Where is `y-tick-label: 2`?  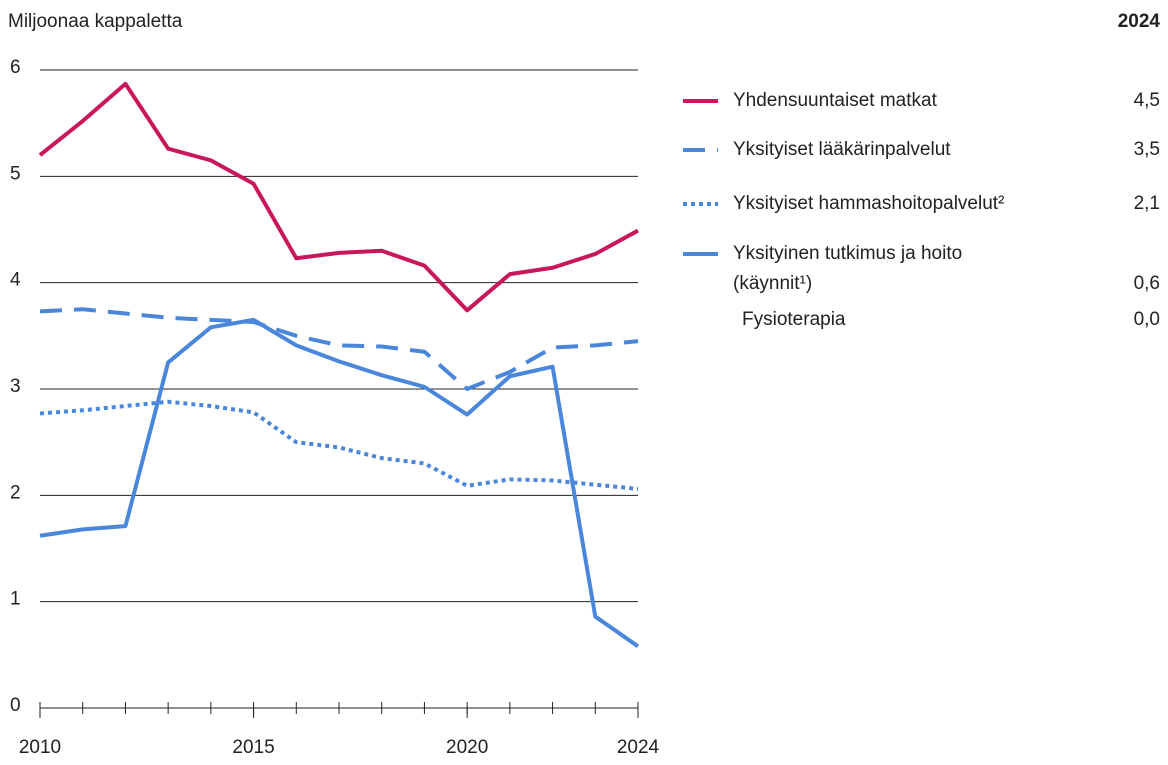 y-tick-label: 2 is located at coordinates (15, 492).